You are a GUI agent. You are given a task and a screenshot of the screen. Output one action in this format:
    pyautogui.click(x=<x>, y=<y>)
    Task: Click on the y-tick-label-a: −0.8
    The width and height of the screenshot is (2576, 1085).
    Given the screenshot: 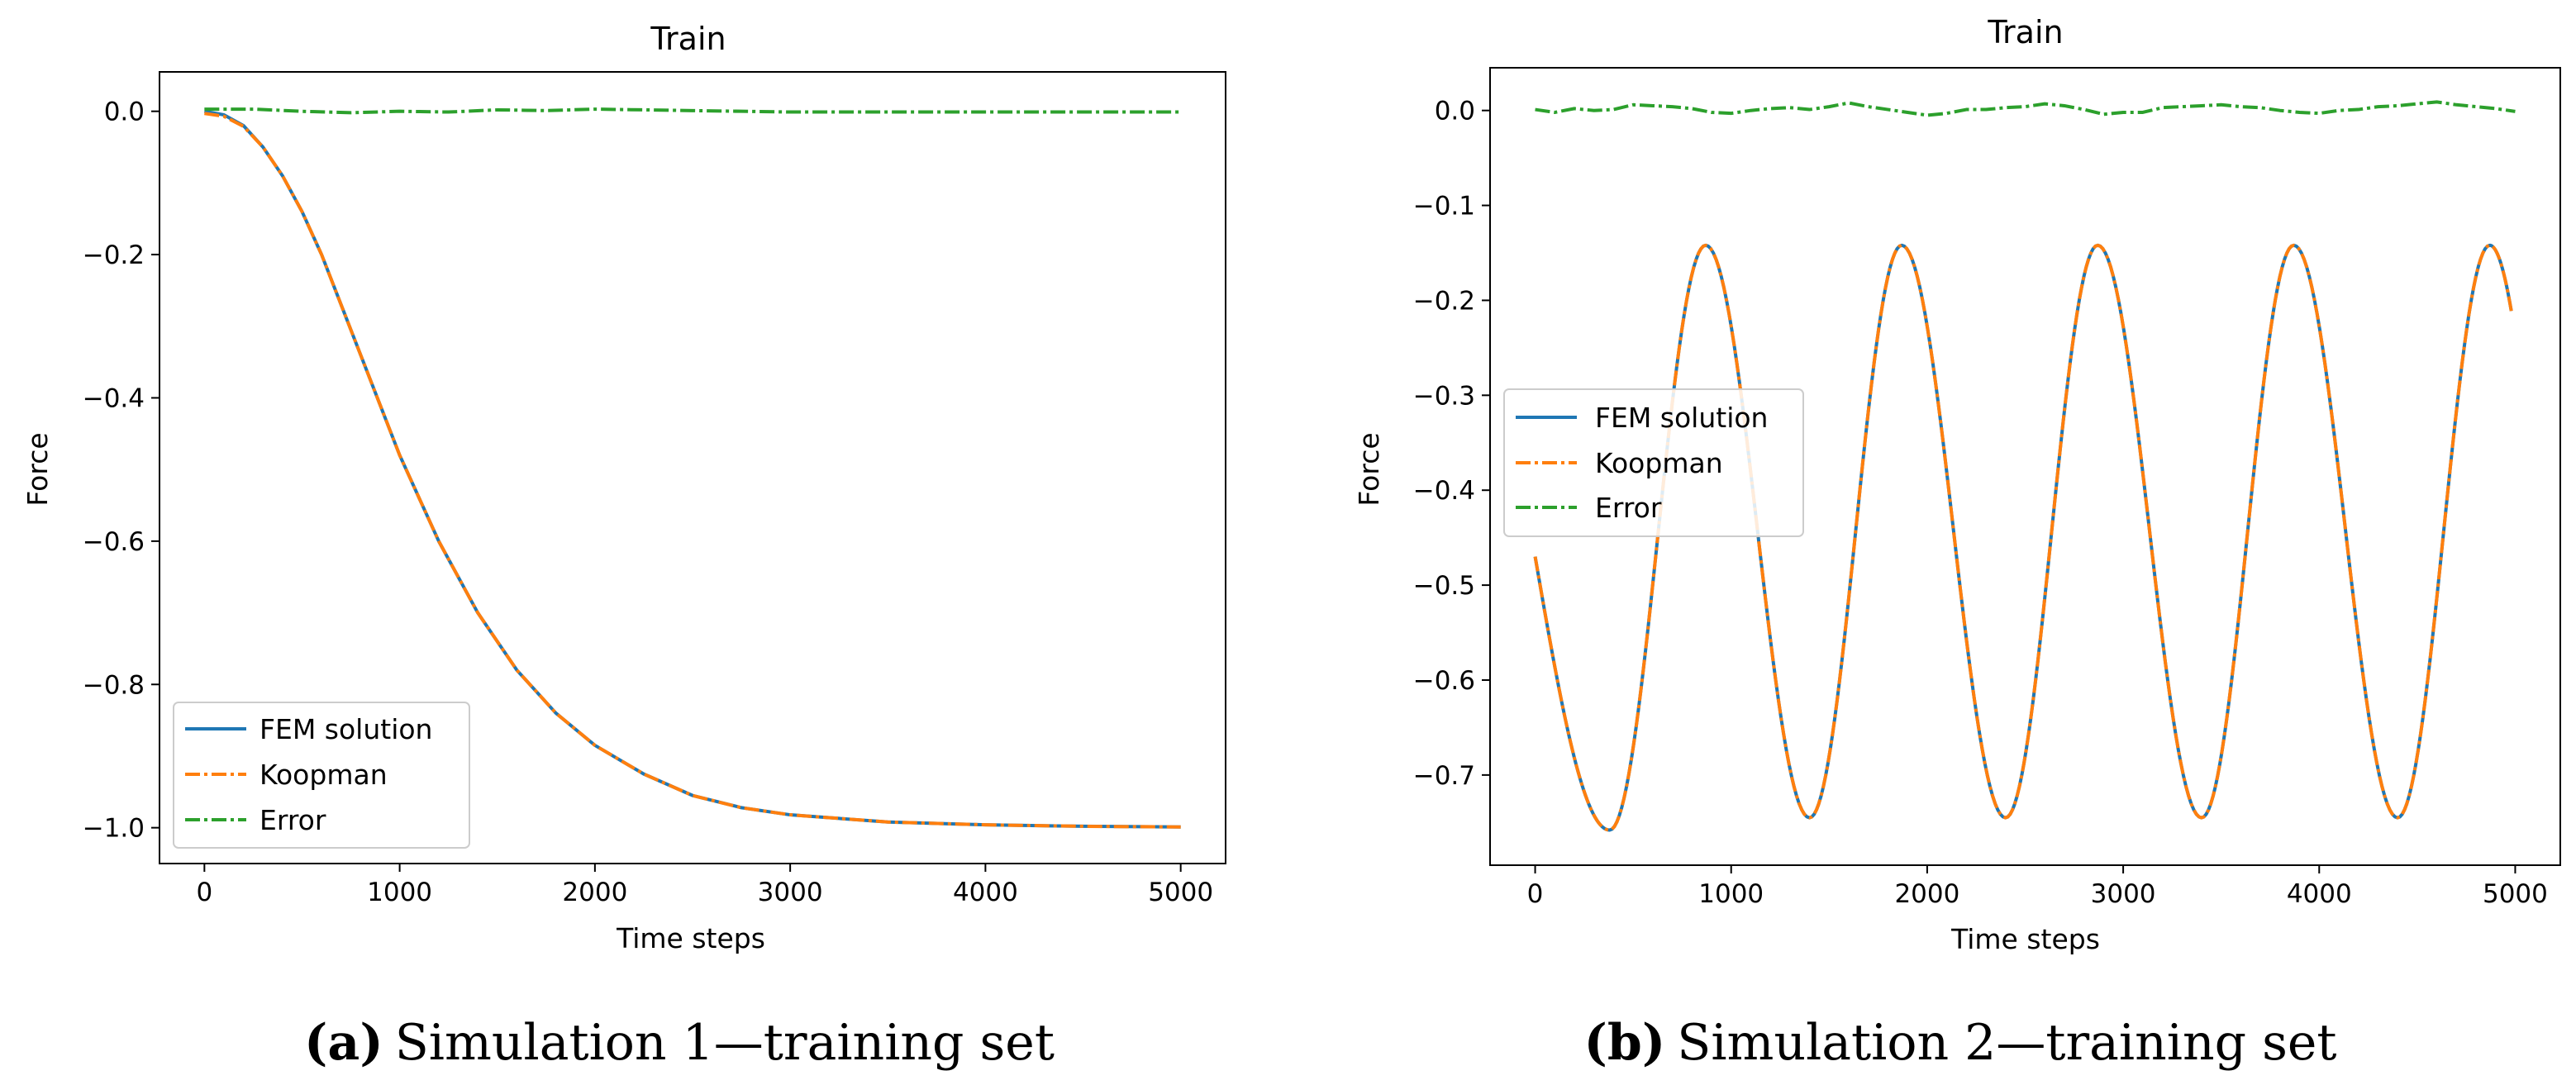 What is the action you would take?
    pyautogui.click(x=114, y=685)
    